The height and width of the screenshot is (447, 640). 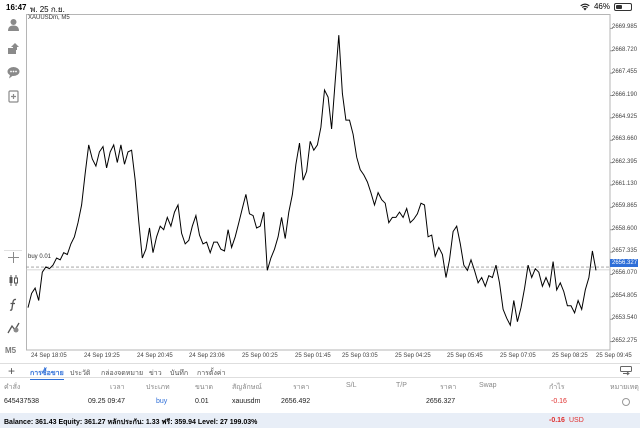 I want to click on chat-icon, so click(x=13, y=72).